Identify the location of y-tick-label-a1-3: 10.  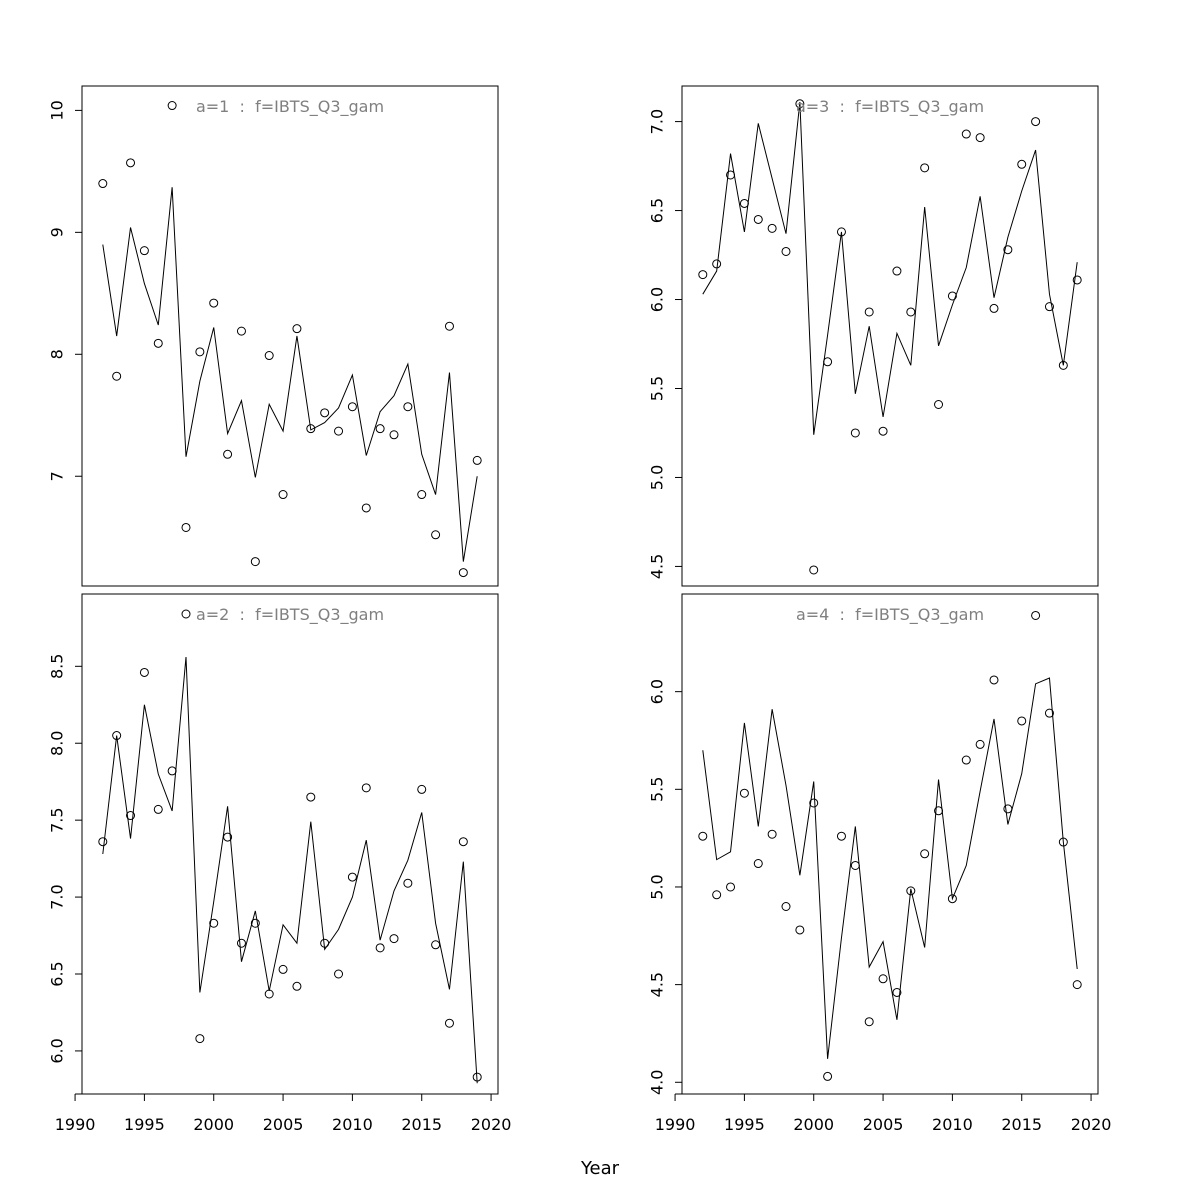
(57, 110).